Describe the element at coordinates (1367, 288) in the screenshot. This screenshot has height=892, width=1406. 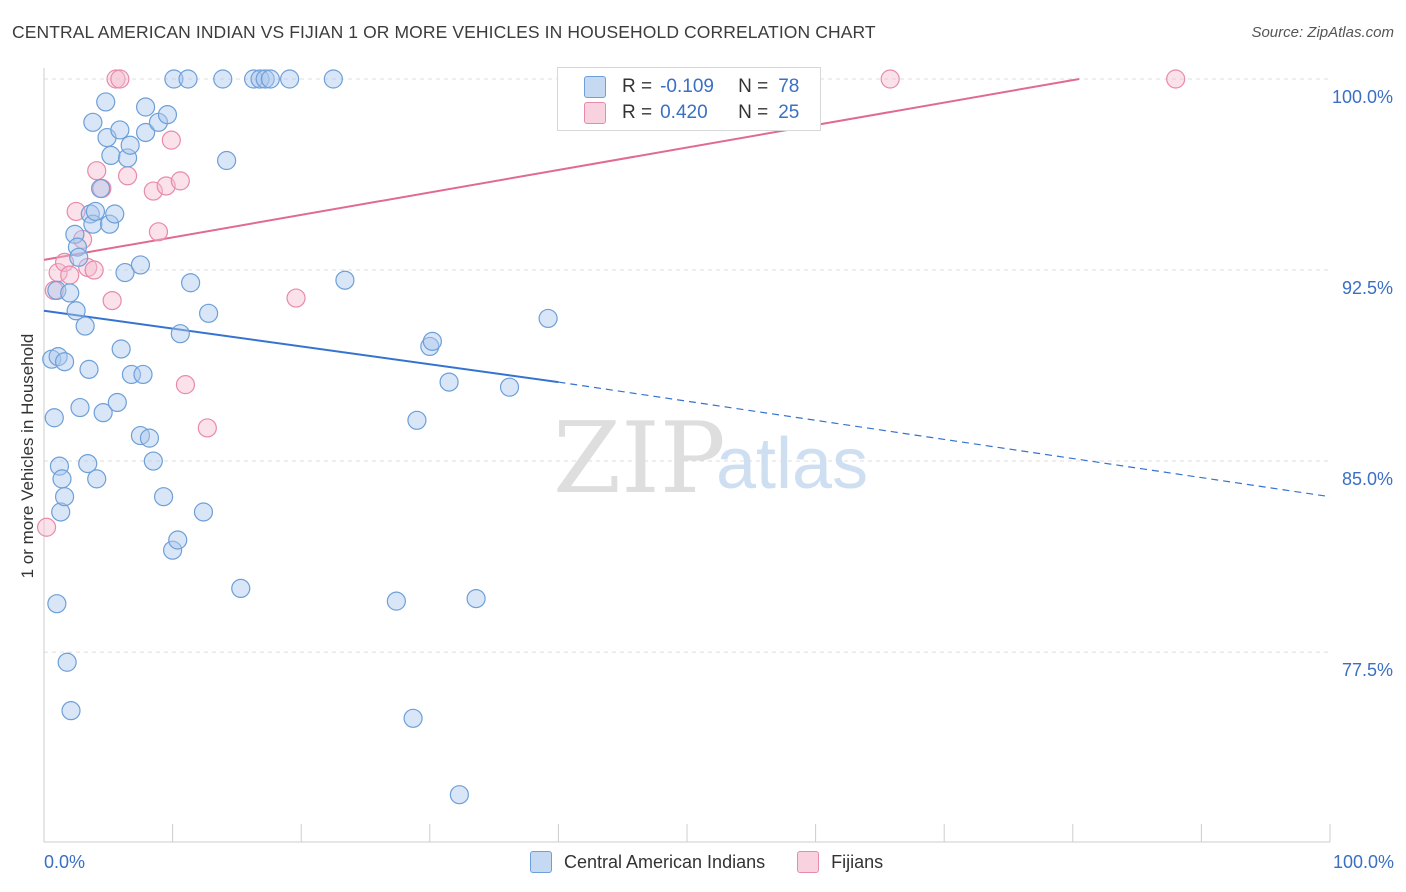
I see `y-tick-label-2: 92.5%` at that location.